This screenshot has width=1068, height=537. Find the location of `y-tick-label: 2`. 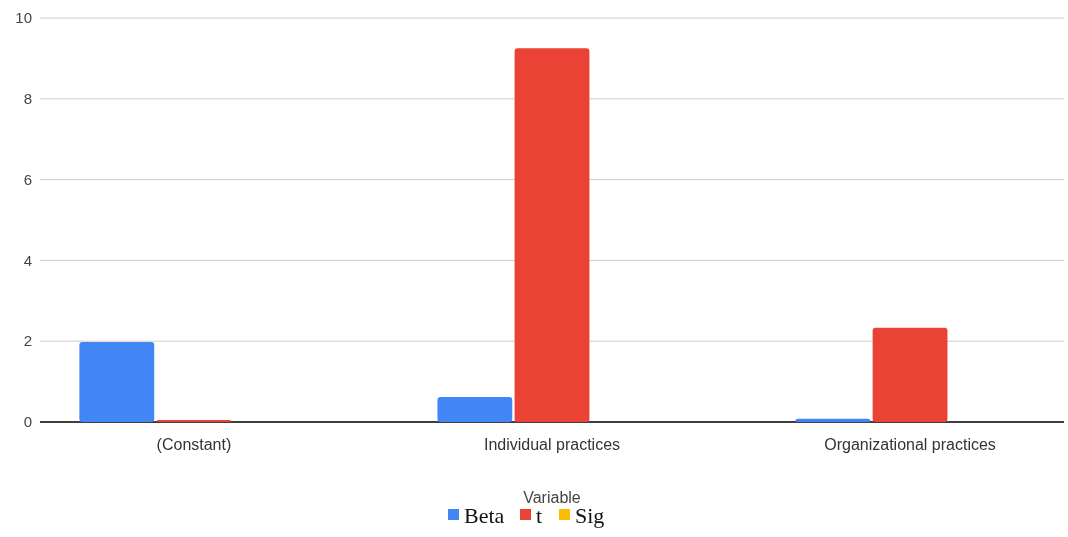

y-tick-label: 2 is located at coordinates (27, 341).